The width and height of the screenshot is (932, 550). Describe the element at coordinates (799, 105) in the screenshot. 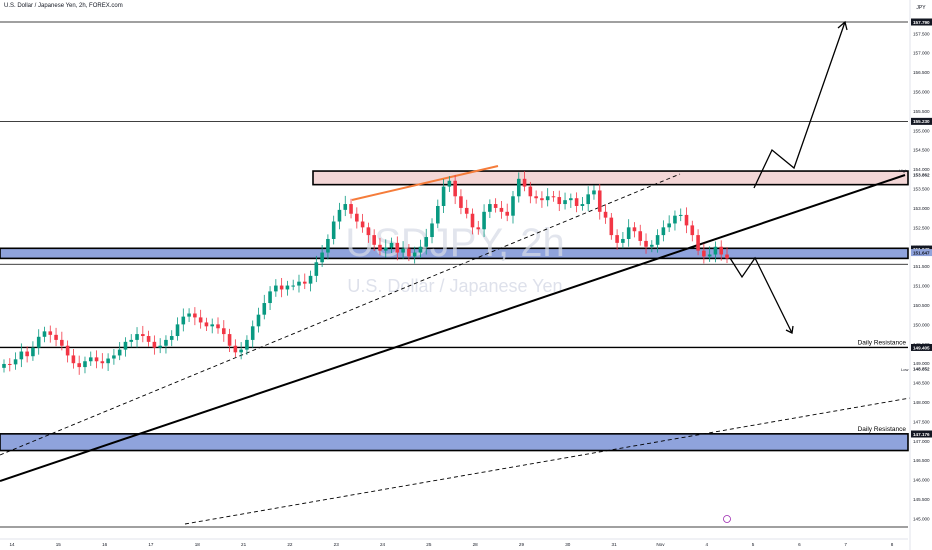

I see `bullish-projection-path` at that location.